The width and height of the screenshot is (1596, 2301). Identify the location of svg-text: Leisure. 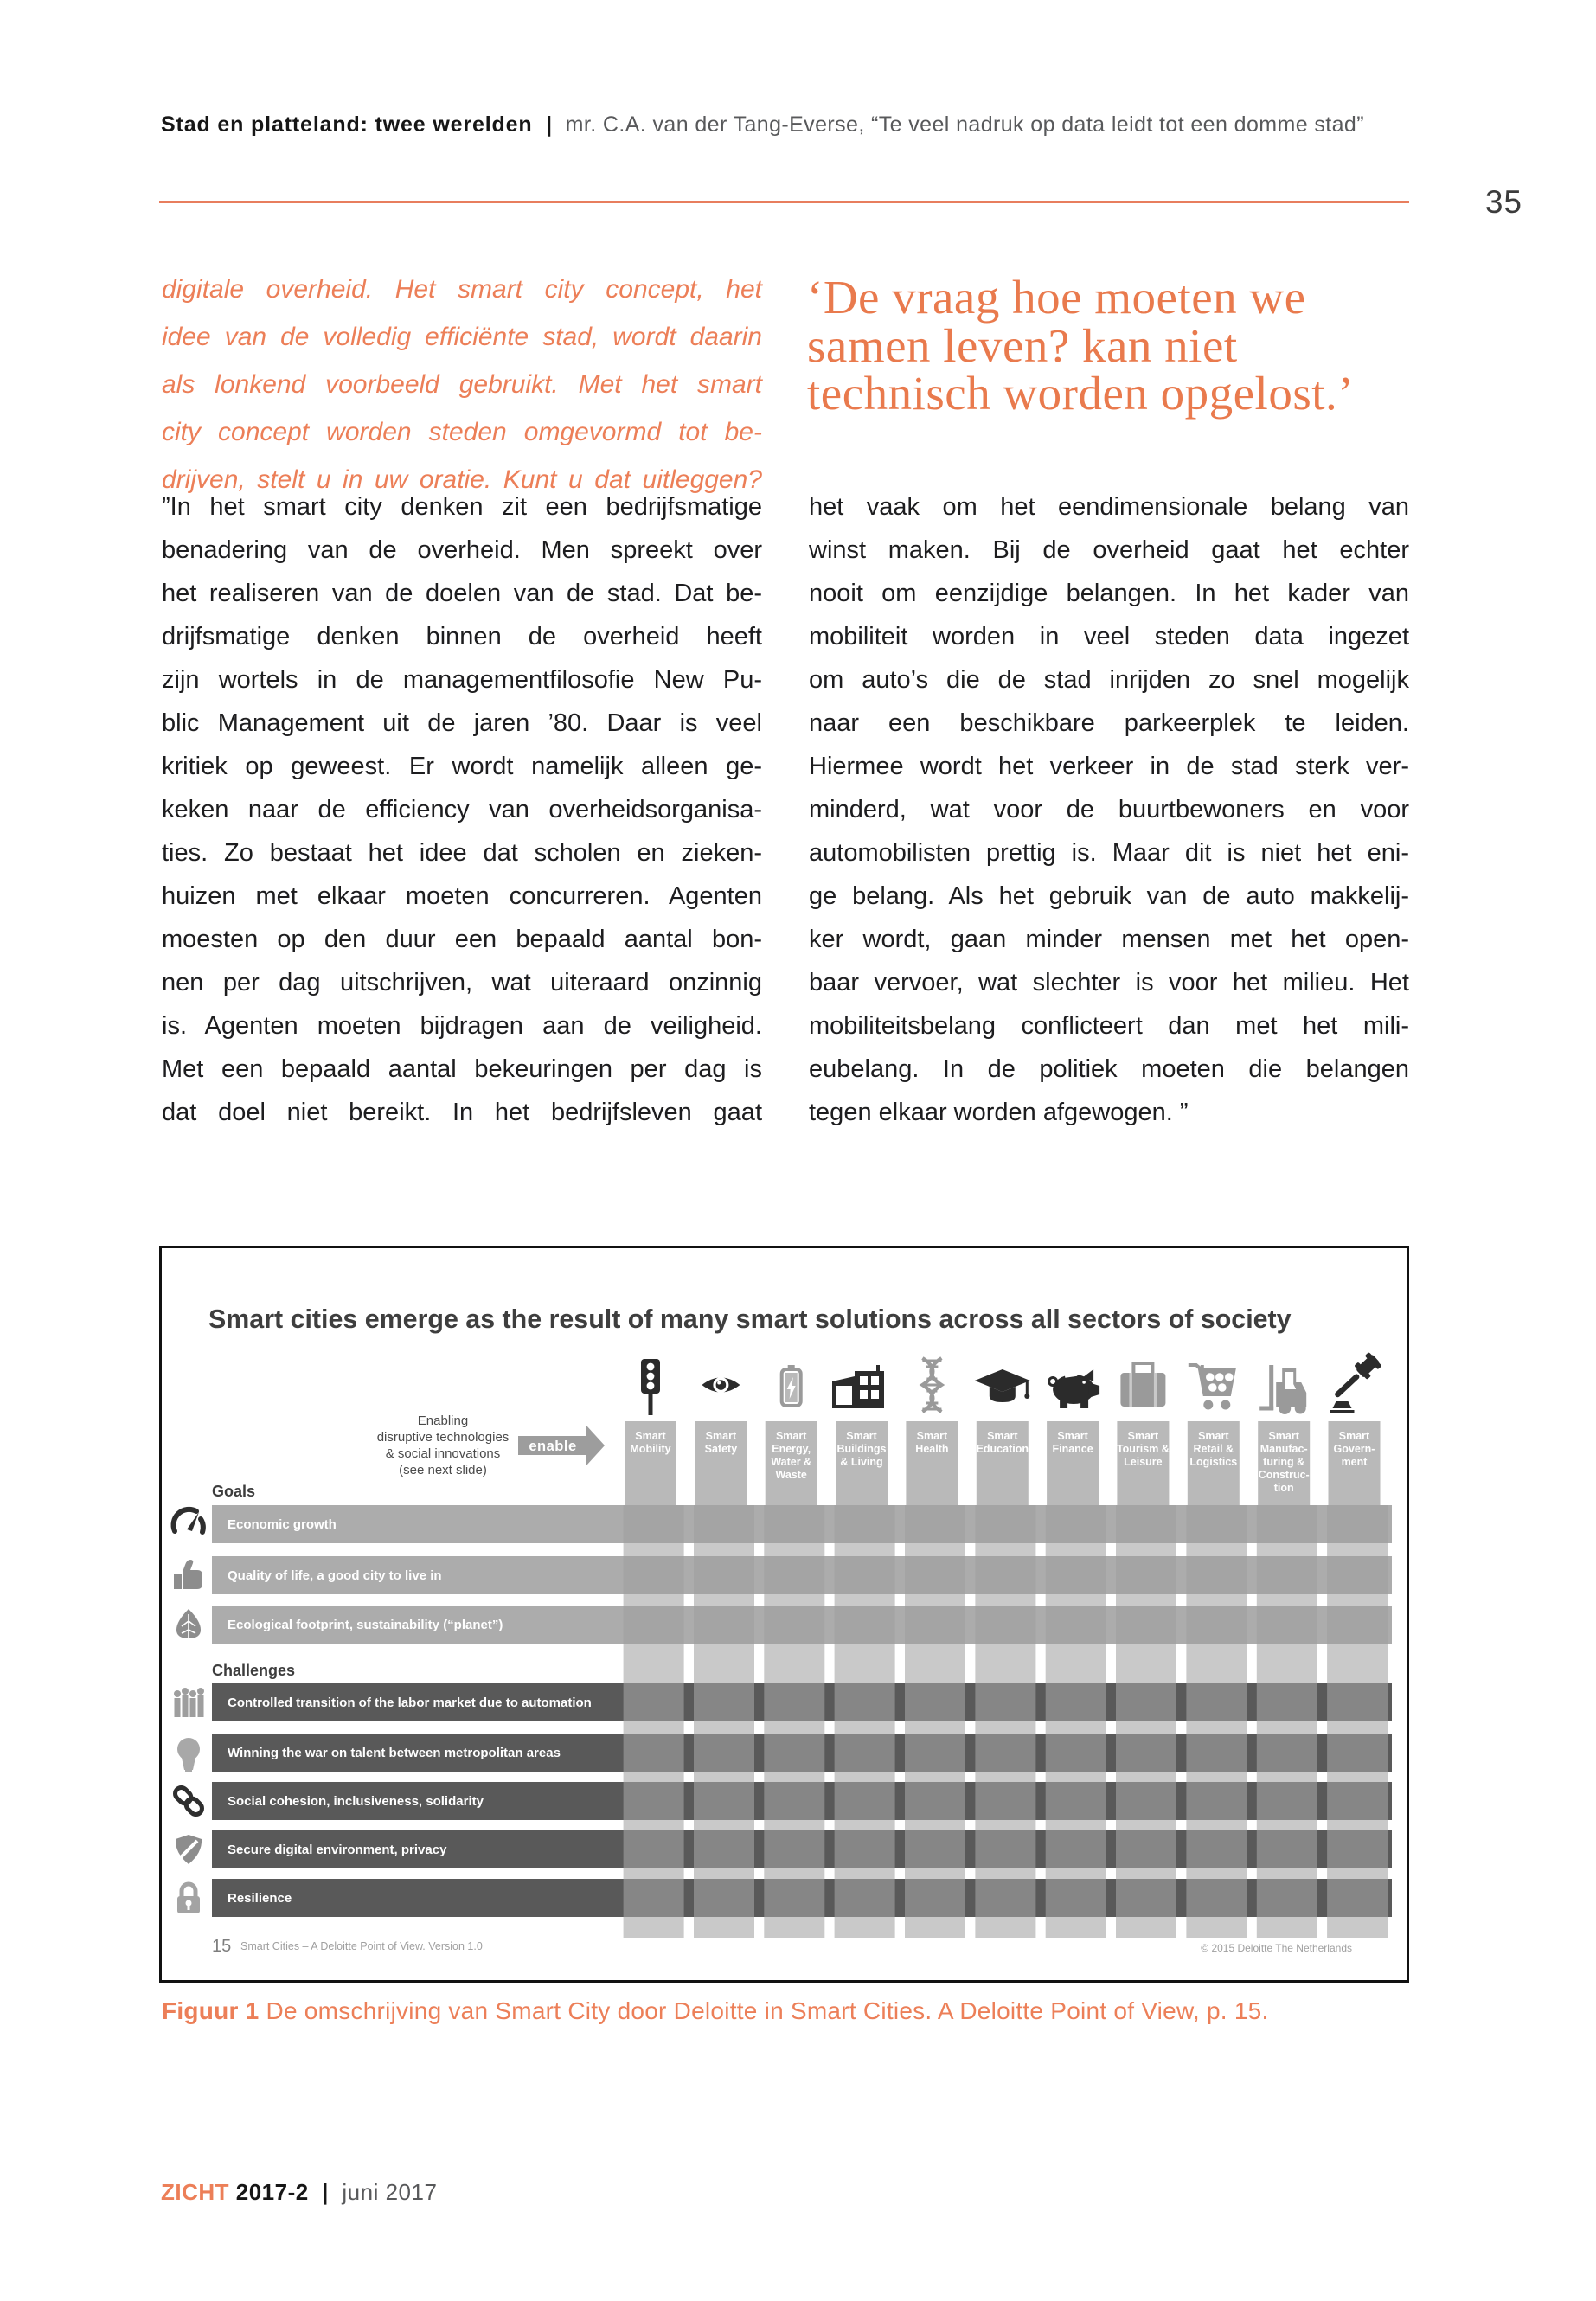
(1143, 1462).